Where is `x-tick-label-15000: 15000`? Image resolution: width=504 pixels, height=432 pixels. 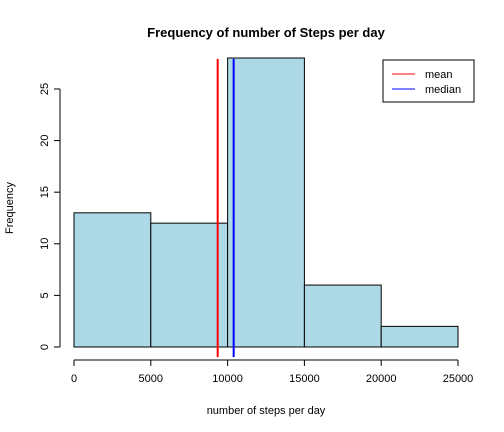
x-tick-label-15000: 15000 is located at coordinates (304, 379).